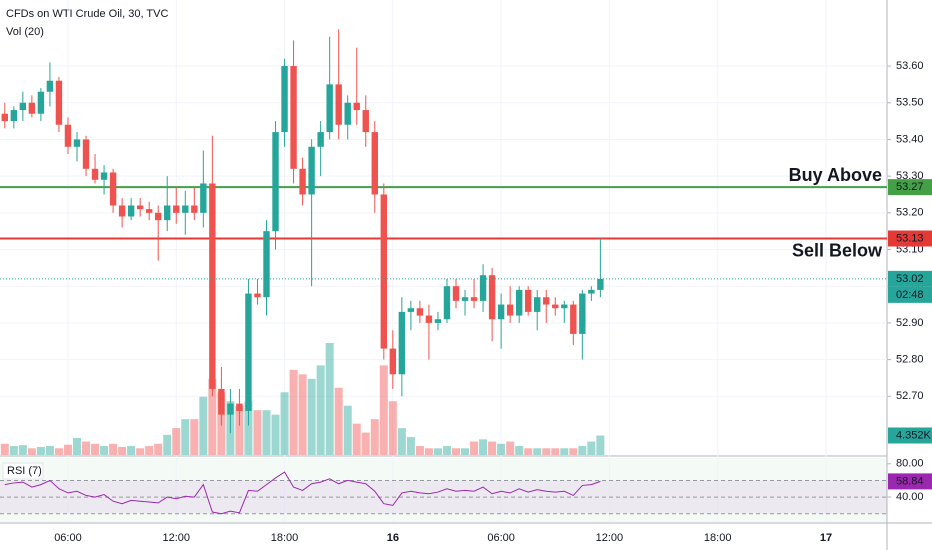 The height and width of the screenshot is (550, 932). I want to click on x-tick-label: 12:00, so click(176, 538).